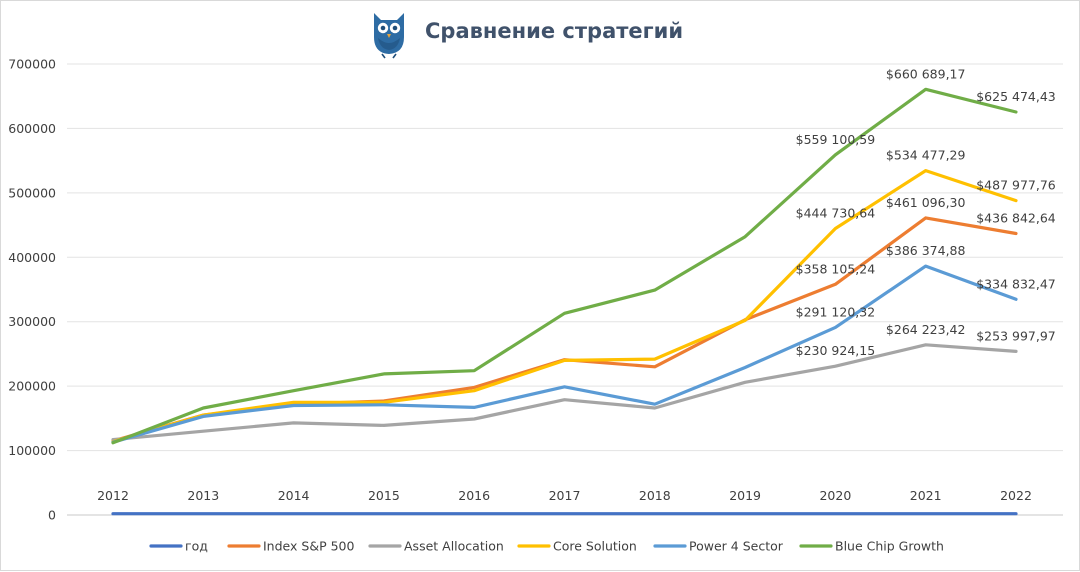 The width and height of the screenshot is (1080, 572). I want to click on x-tick-label: 2012, so click(113, 495).